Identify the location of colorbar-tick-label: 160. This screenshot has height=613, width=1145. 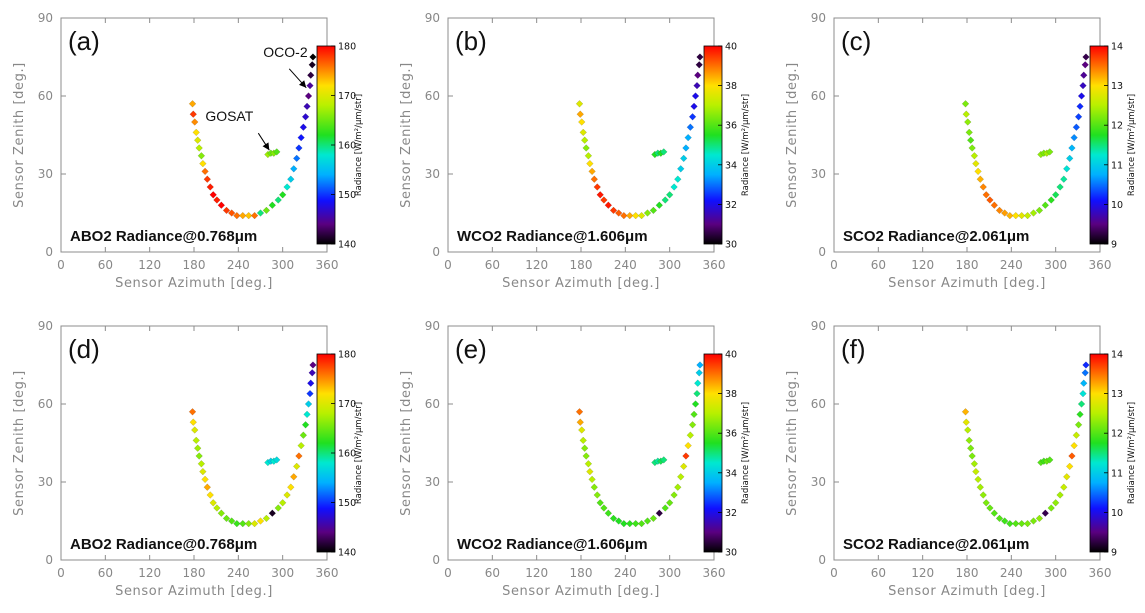
(347, 146).